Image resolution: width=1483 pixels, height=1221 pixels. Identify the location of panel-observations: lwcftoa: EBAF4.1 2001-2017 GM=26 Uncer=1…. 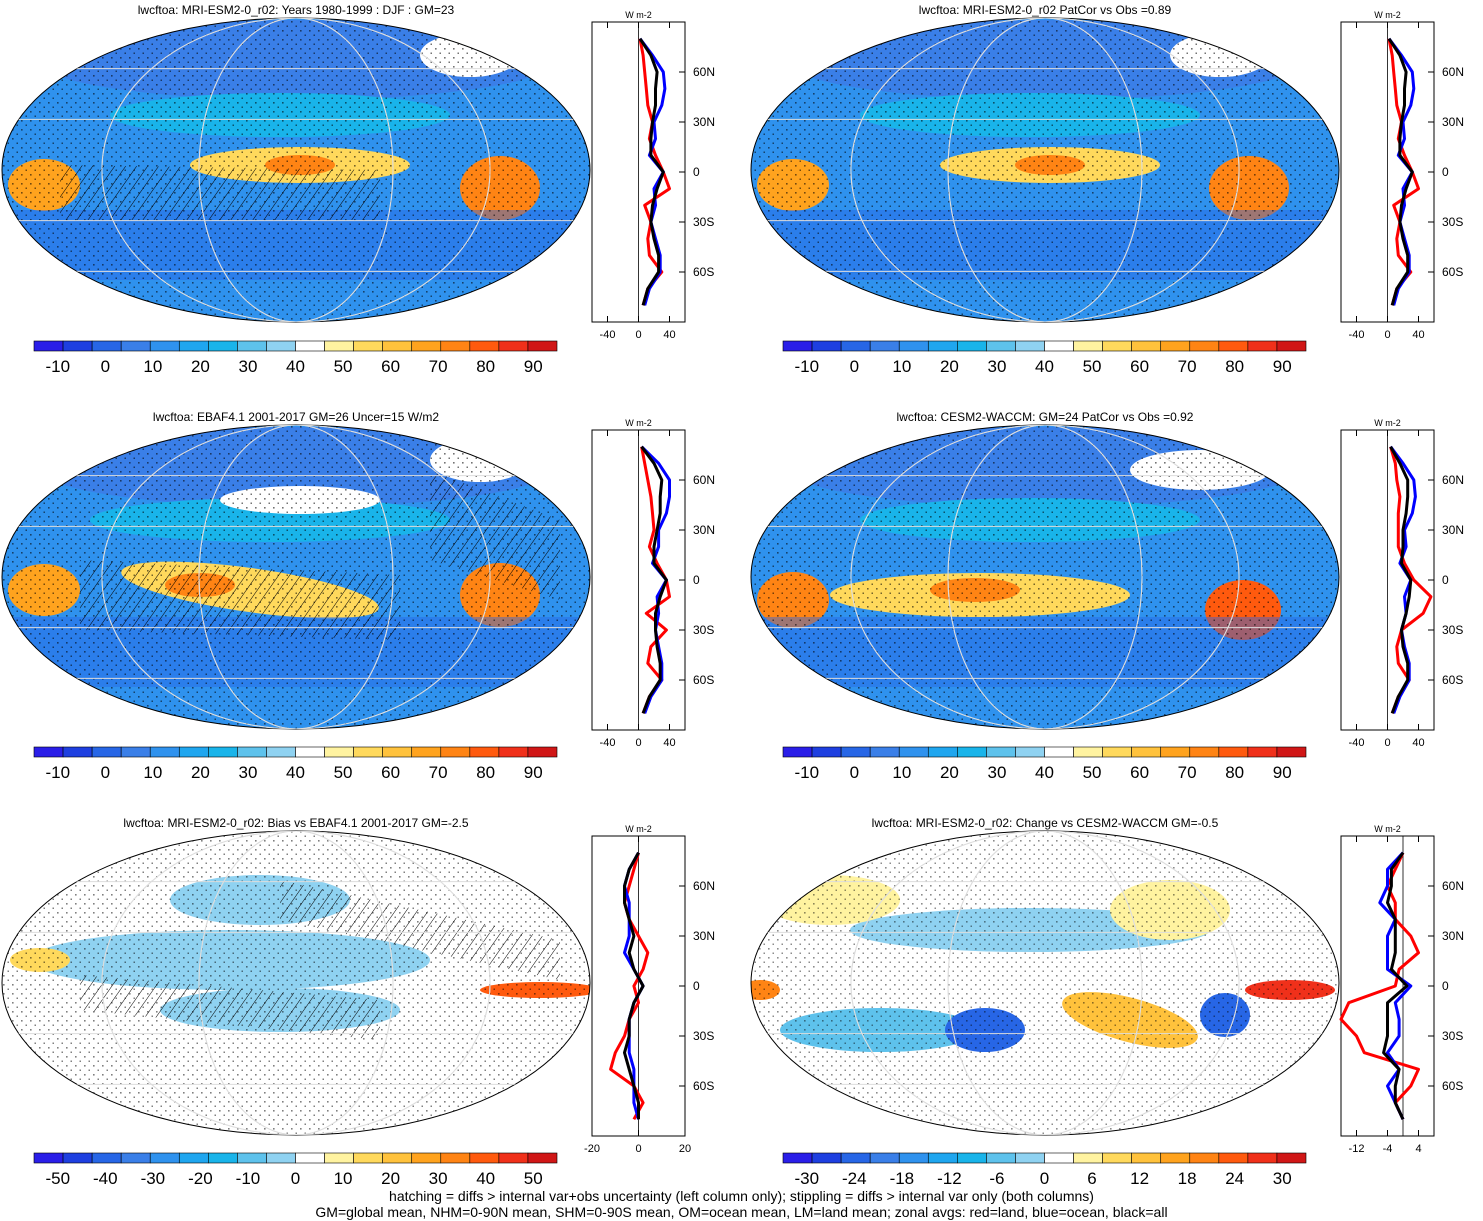
(358, 596).